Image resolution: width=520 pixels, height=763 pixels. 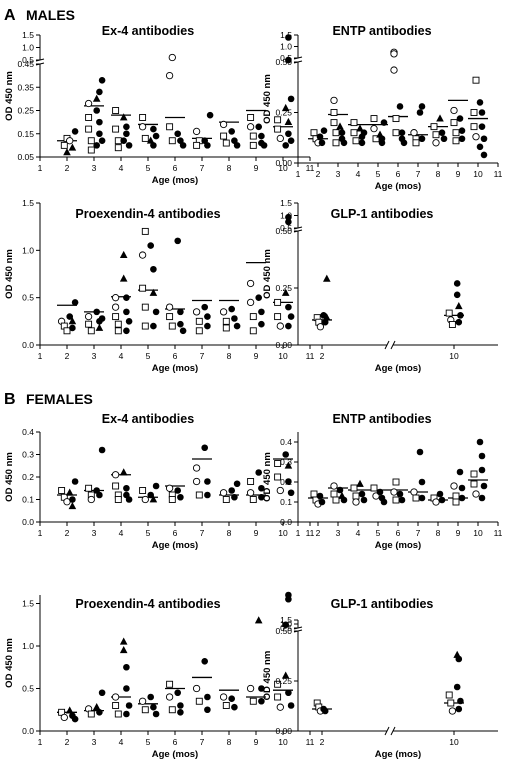 I want to click on panel-title: Ex-4 antibodies, so click(x=148, y=419).